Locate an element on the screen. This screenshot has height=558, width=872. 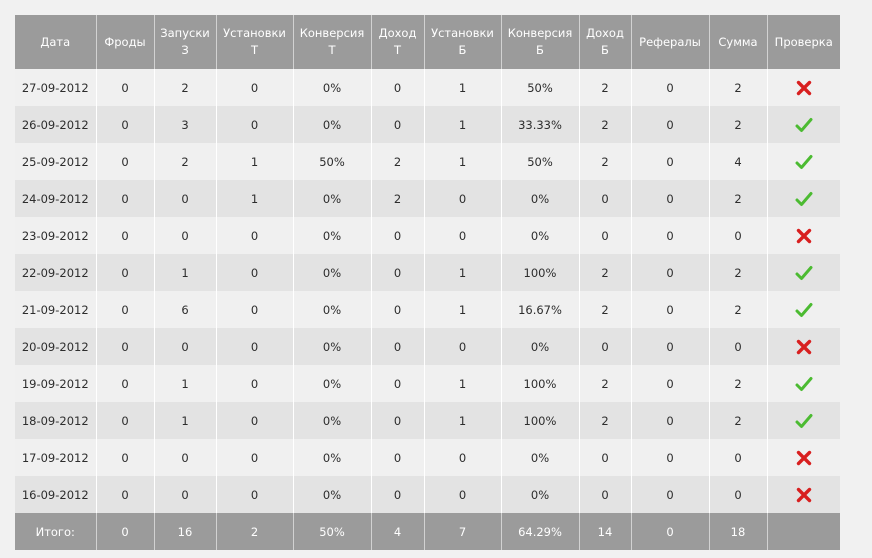
check-icon is located at coordinates (804, 198).